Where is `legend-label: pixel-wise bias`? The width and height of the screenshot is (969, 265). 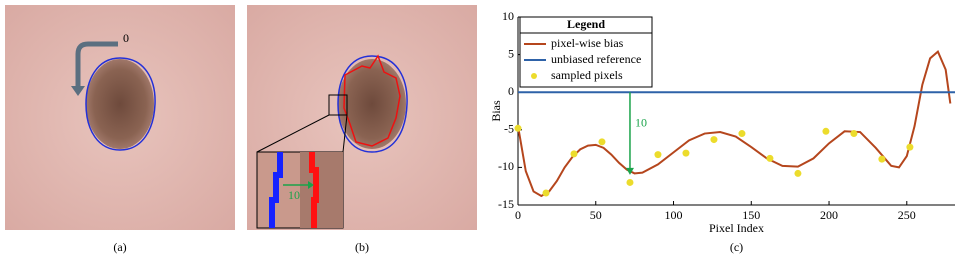 legend-label: pixel-wise bias is located at coordinates (587, 43).